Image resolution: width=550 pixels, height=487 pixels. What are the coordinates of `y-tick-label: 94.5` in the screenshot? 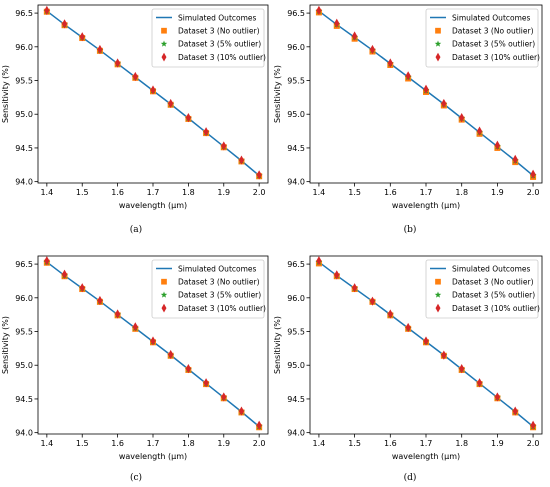 It's located at (24, 148).